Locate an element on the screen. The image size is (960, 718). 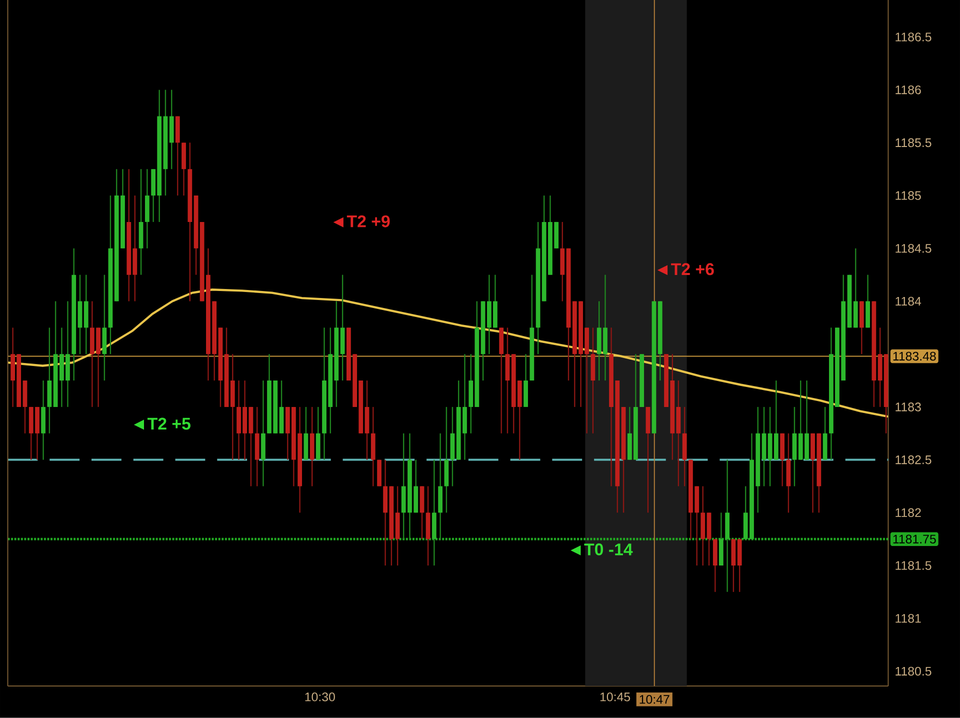
y-tick-label: 1186 is located at coordinates (908, 89).